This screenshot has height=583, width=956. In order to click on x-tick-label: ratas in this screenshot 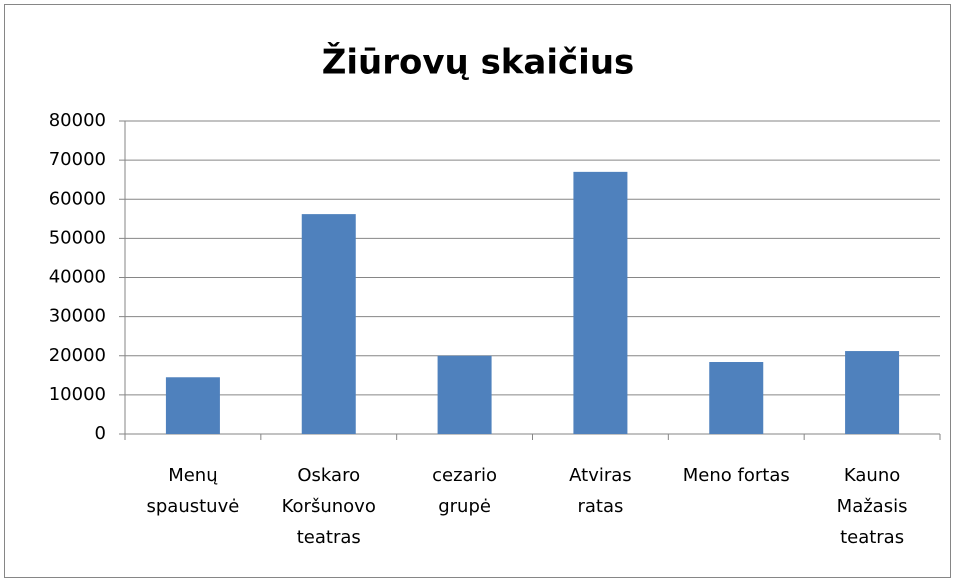, I will do `click(600, 506)`.